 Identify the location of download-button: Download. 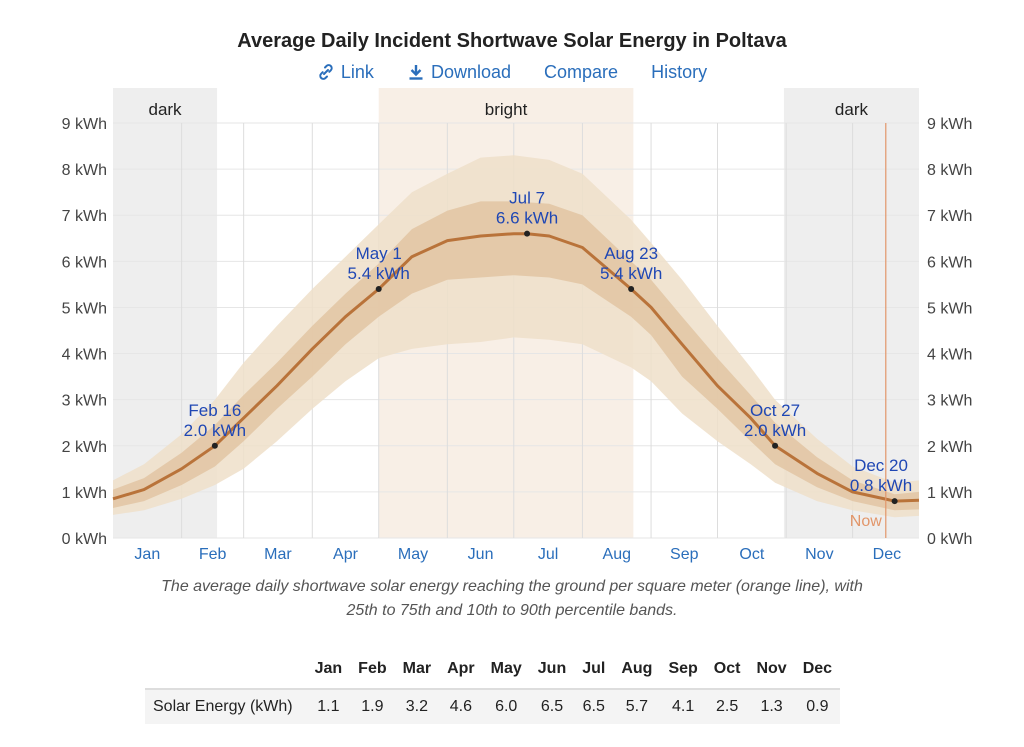
(459, 72).